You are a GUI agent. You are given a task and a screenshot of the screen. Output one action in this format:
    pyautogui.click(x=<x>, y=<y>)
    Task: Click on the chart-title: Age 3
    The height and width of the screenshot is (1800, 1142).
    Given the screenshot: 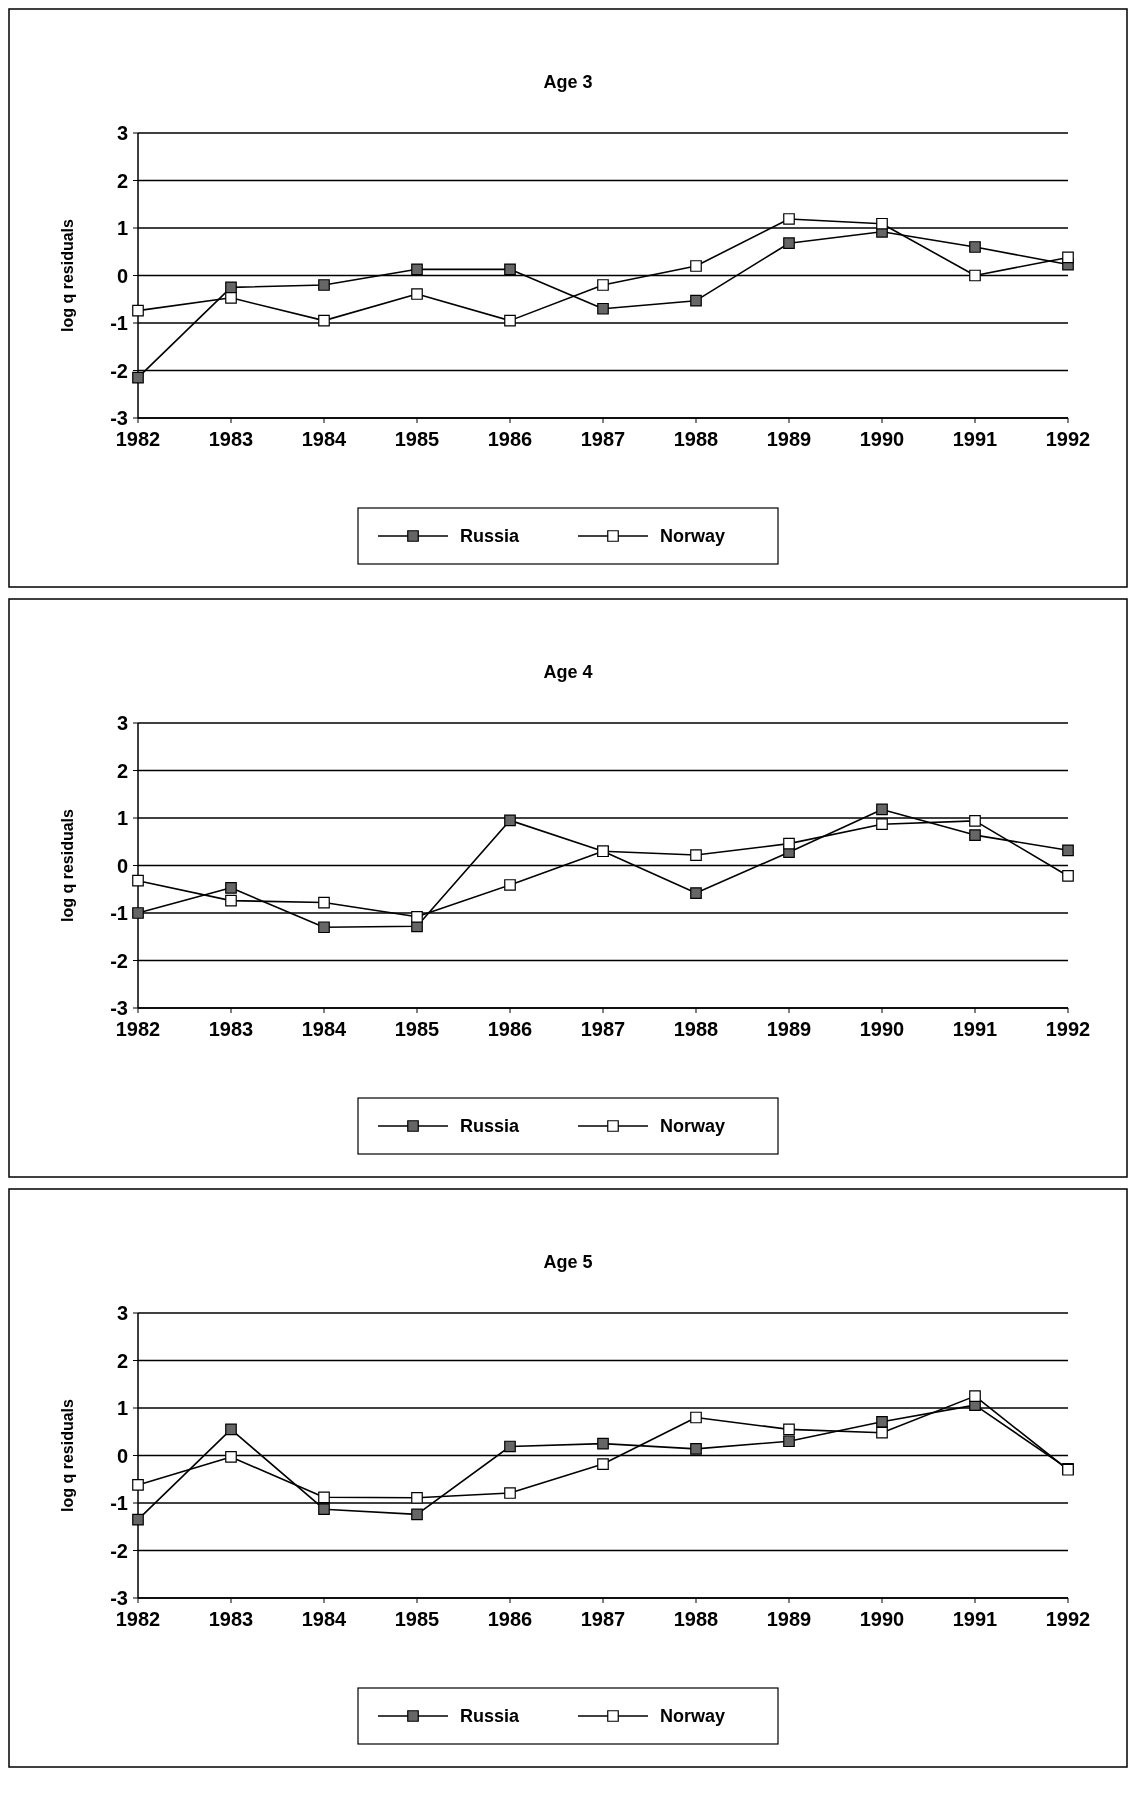 What is the action you would take?
    pyautogui.click(x=568, y=82)
    